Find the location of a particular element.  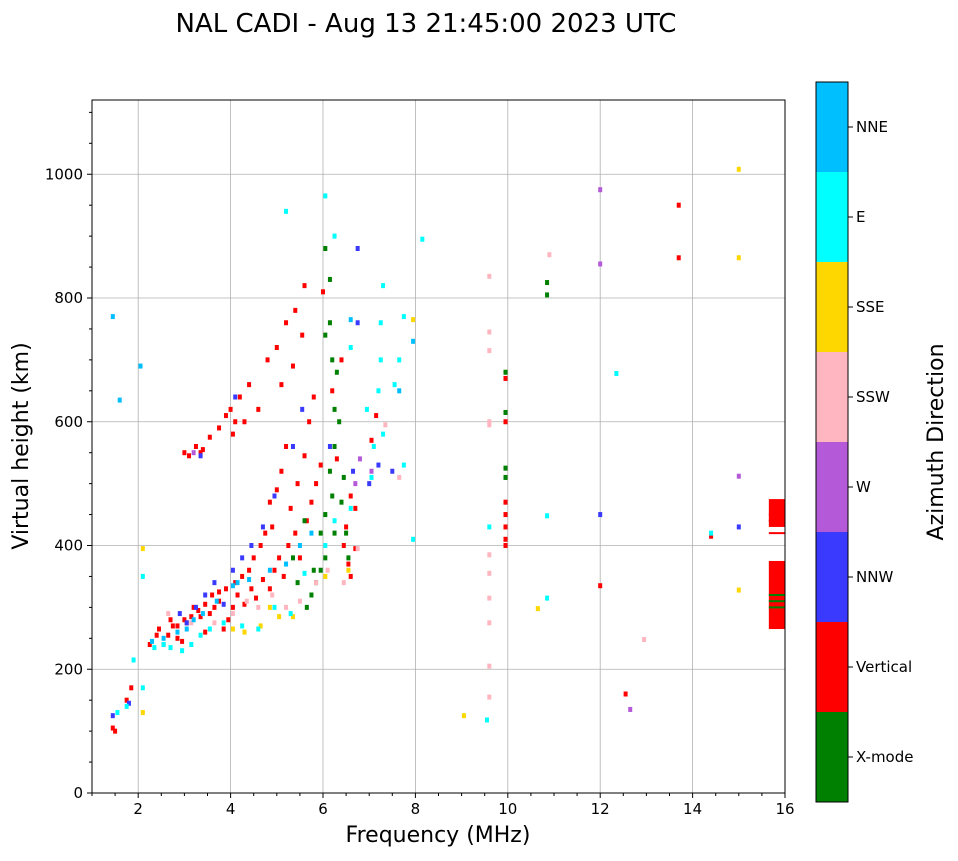

y-tick-label: 0 is located at coordinates (78, 793).